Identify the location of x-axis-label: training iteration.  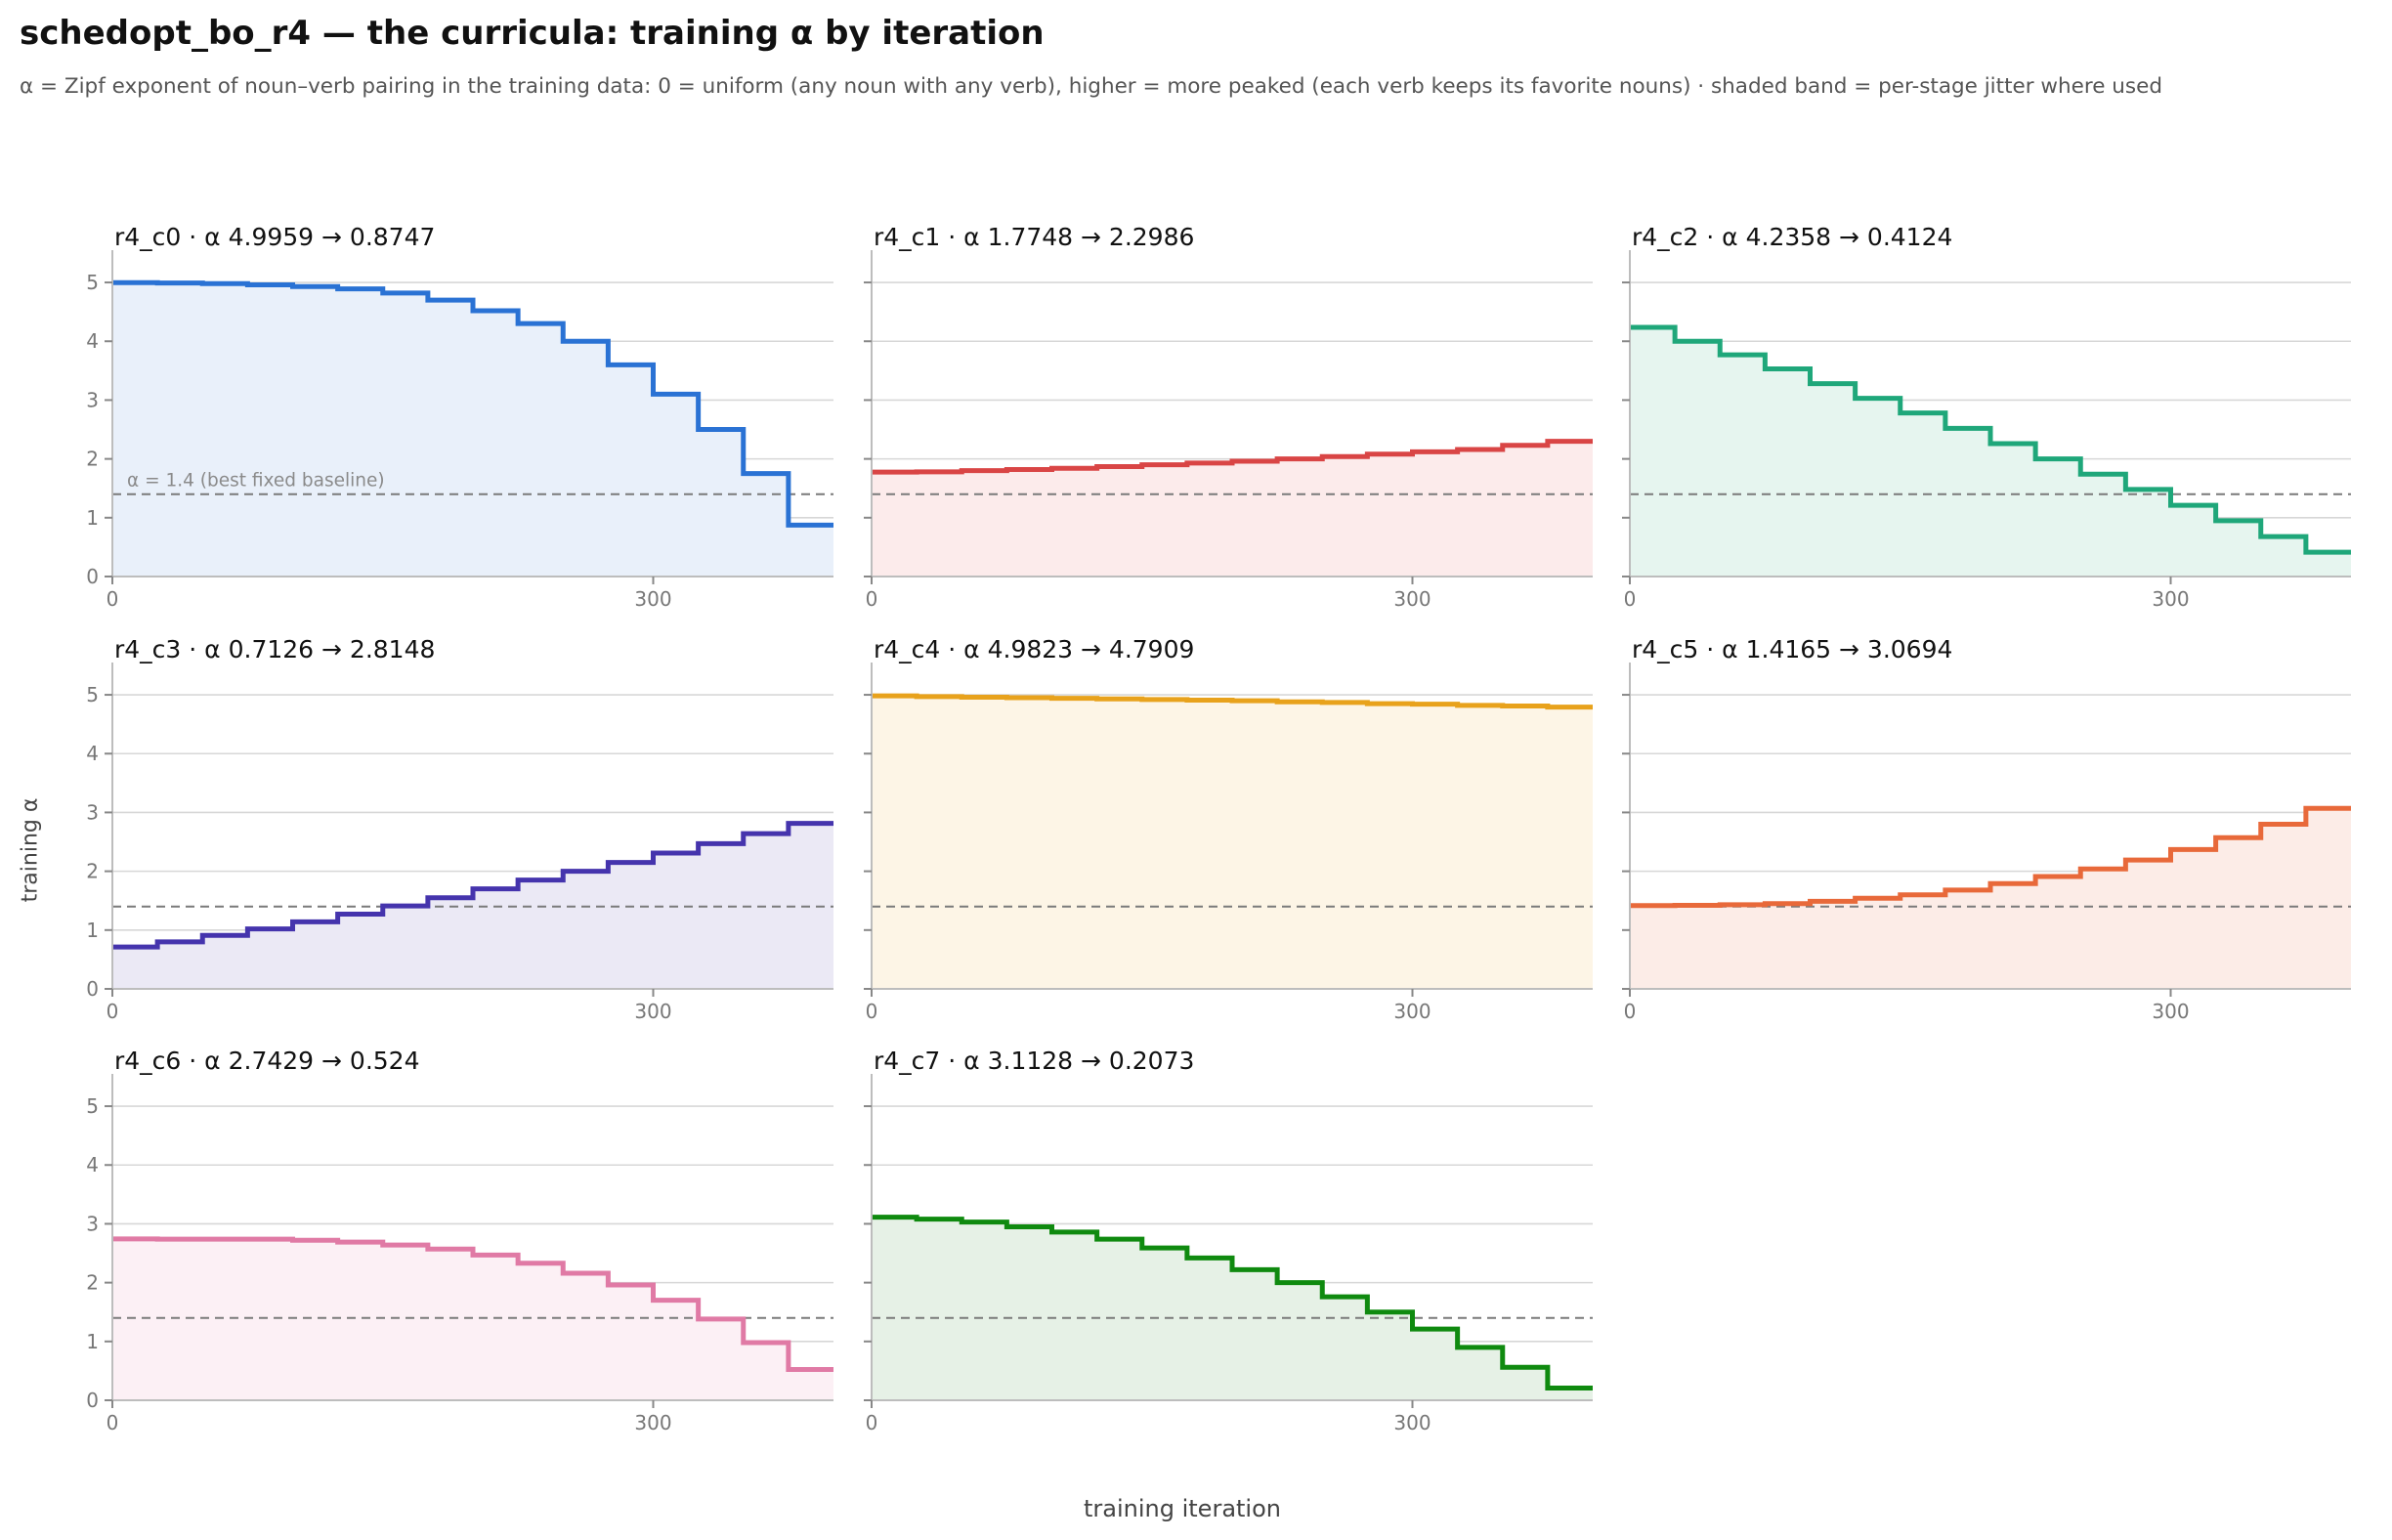
(1182, 1508).